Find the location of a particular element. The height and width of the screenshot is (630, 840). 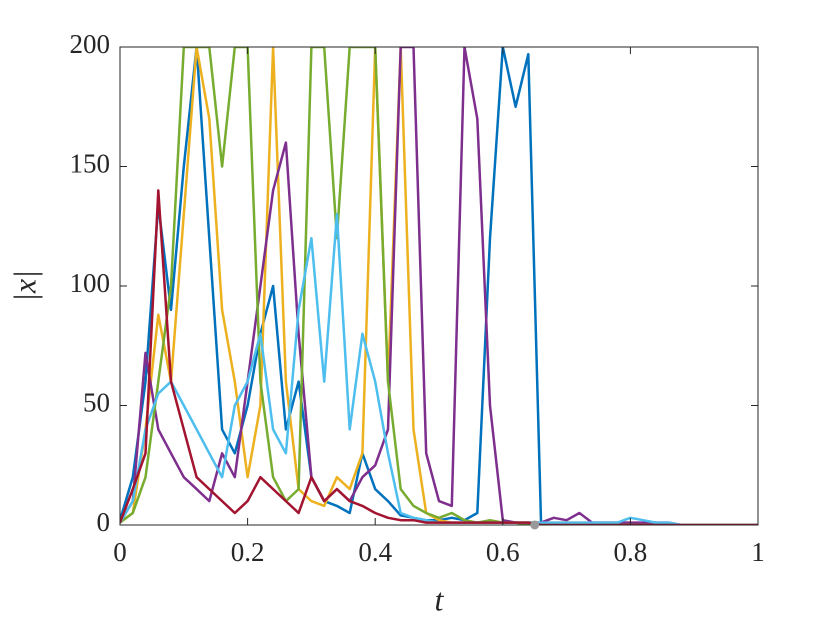

y-tick-label: 100 is located at coordinates (90, 283).